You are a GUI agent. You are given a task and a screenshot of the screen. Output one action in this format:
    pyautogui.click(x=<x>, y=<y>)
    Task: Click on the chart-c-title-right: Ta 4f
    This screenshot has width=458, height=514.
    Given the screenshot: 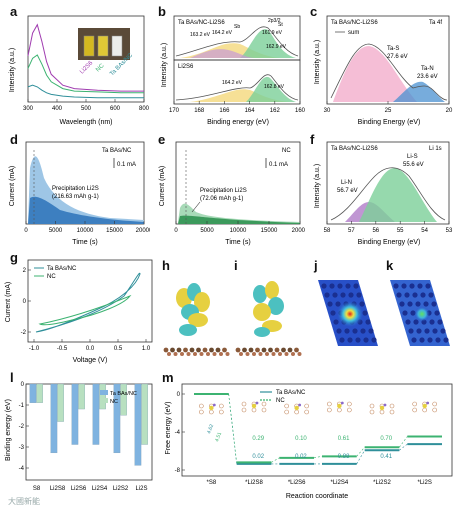 What is the action you would take?
    pyautogui.click(x=435, y=23)
    